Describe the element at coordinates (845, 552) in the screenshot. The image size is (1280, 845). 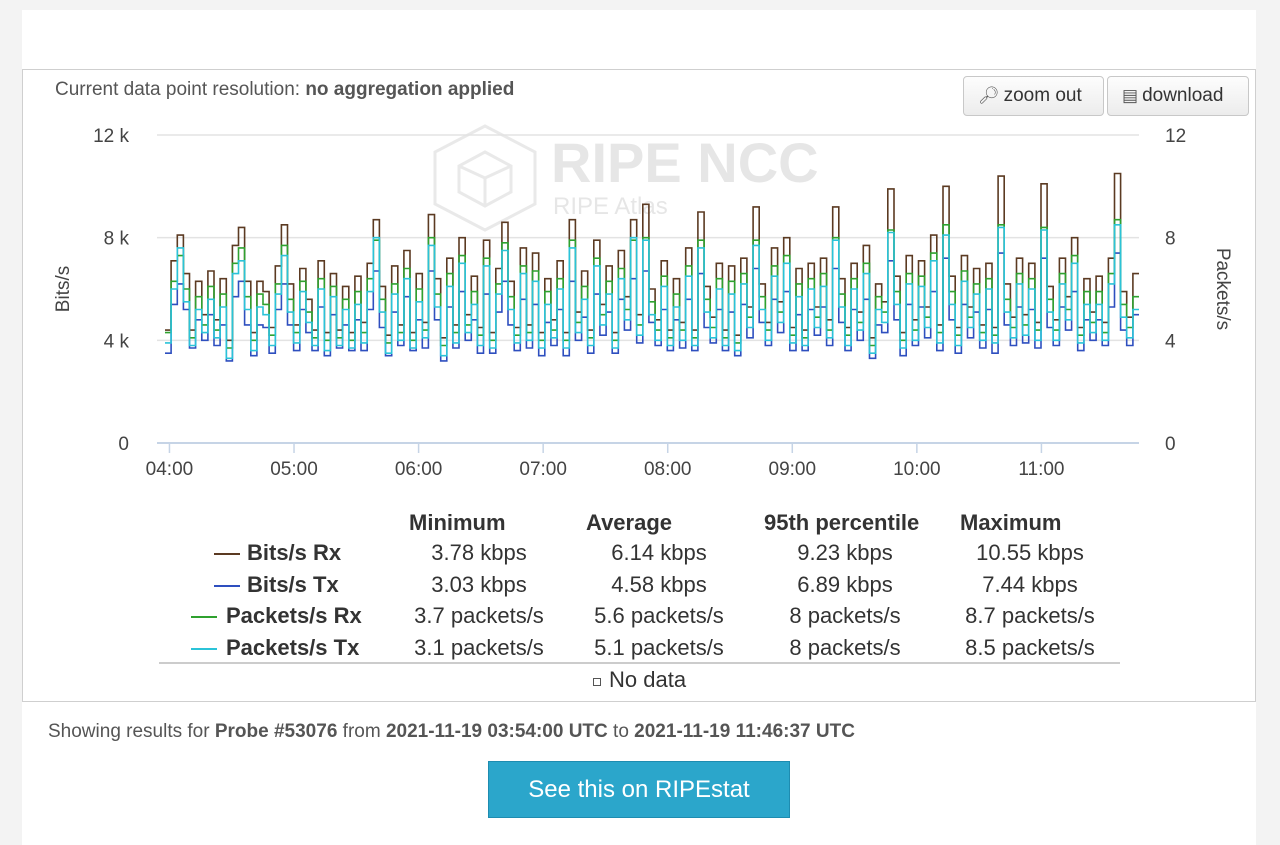
I see `stats-value: 9.23 kbps` at that location.